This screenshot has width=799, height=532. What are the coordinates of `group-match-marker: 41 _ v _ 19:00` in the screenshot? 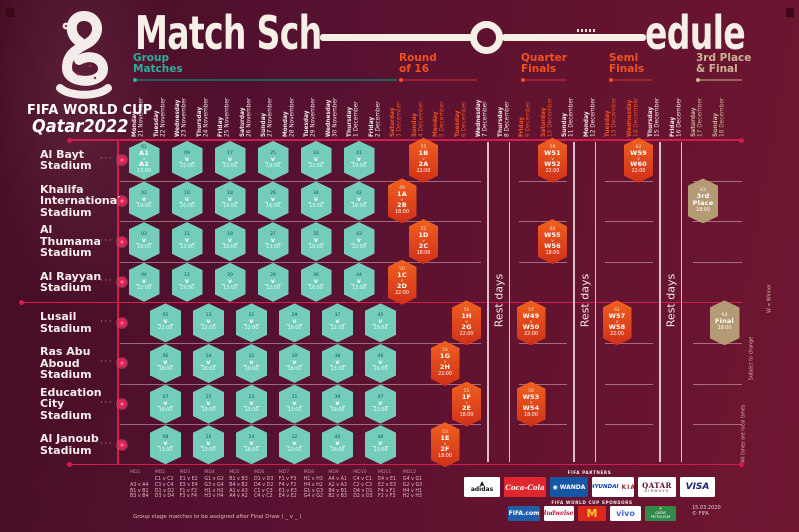 It's located at (359, 160).